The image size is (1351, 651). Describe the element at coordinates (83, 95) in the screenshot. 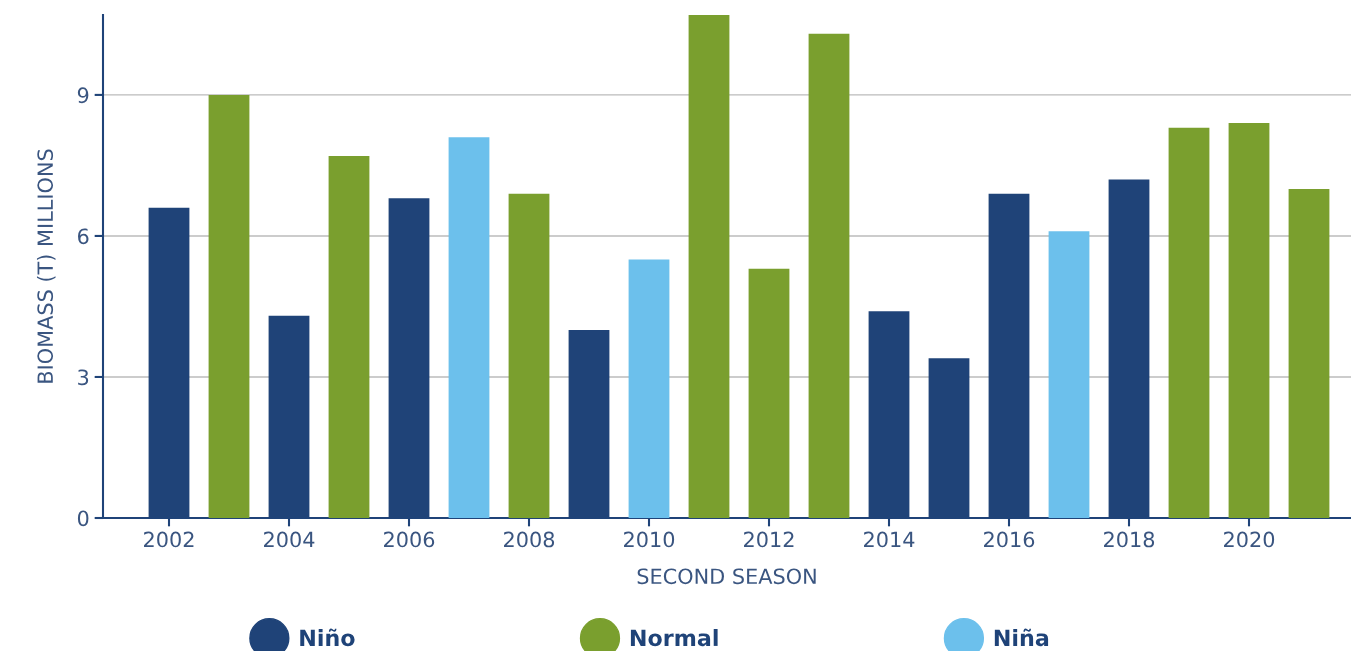

I see `y-tick-label: 9` at that location.